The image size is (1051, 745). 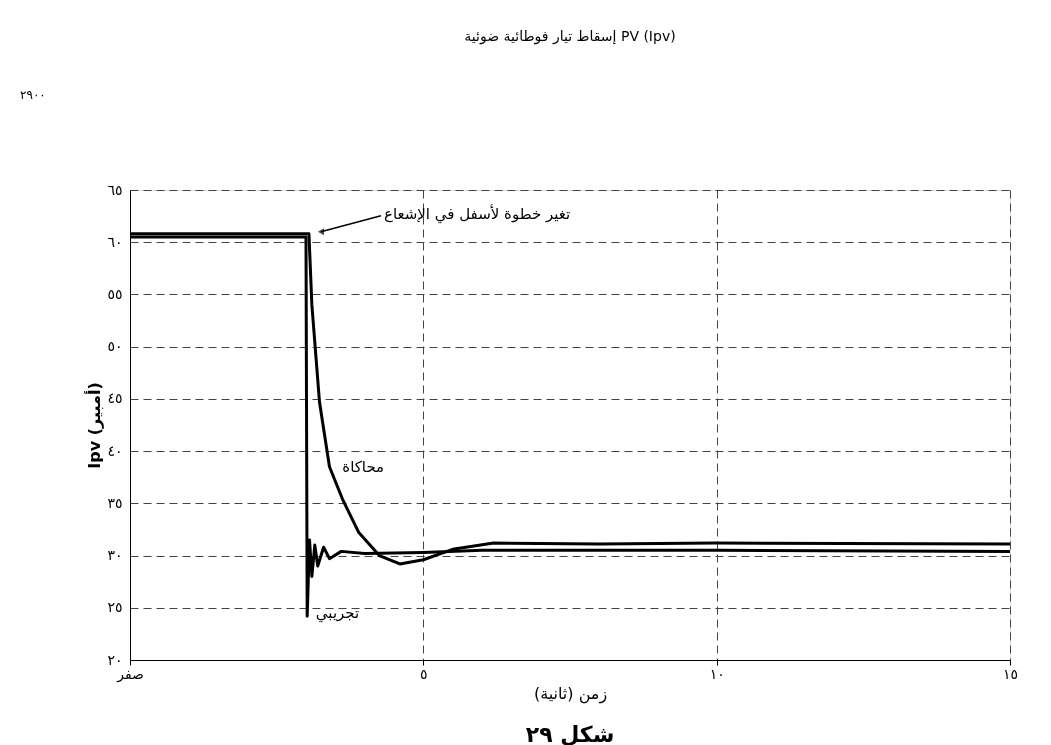 I want to click on y-axis-title: Ipv (أمبير), so click(x=94, y=425).